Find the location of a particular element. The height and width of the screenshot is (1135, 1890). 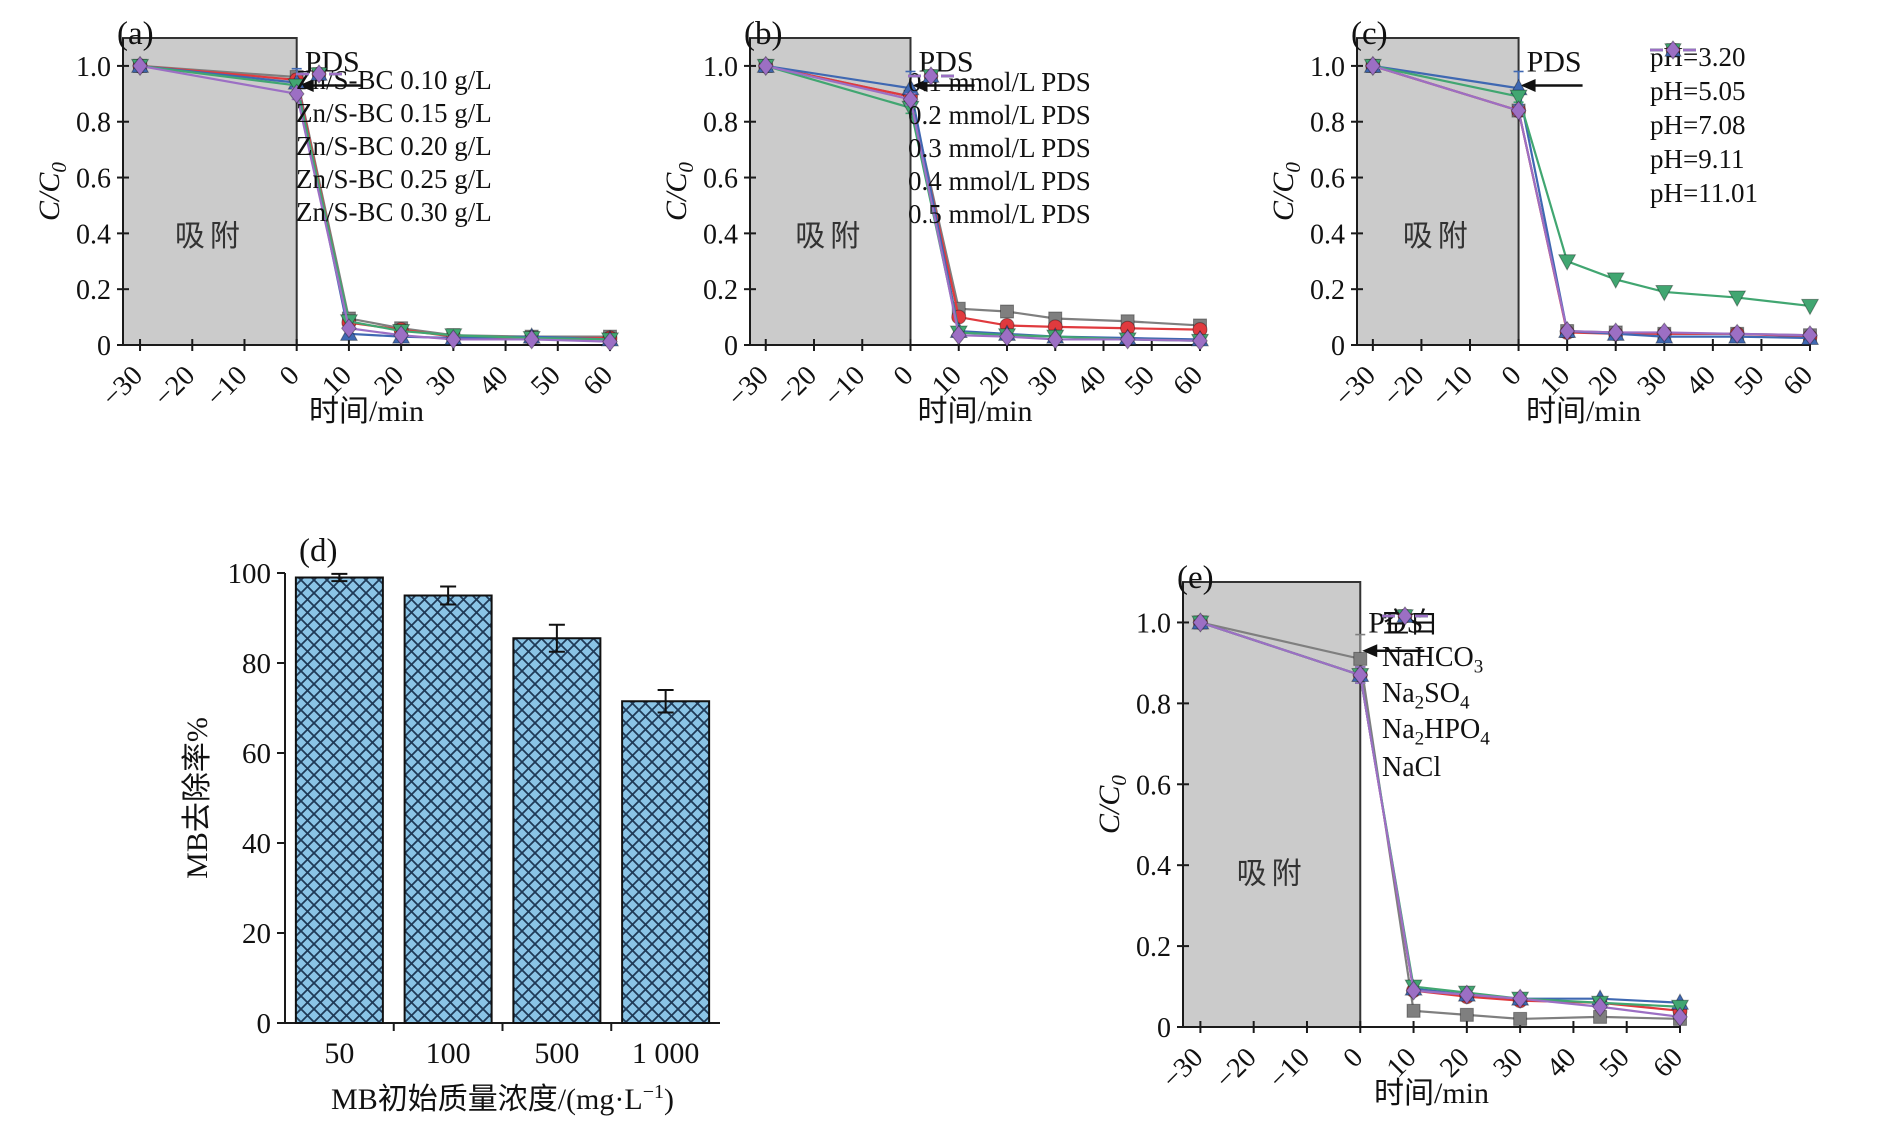

legend-item: pH=9.11 is located at coordinates (1704, 109).